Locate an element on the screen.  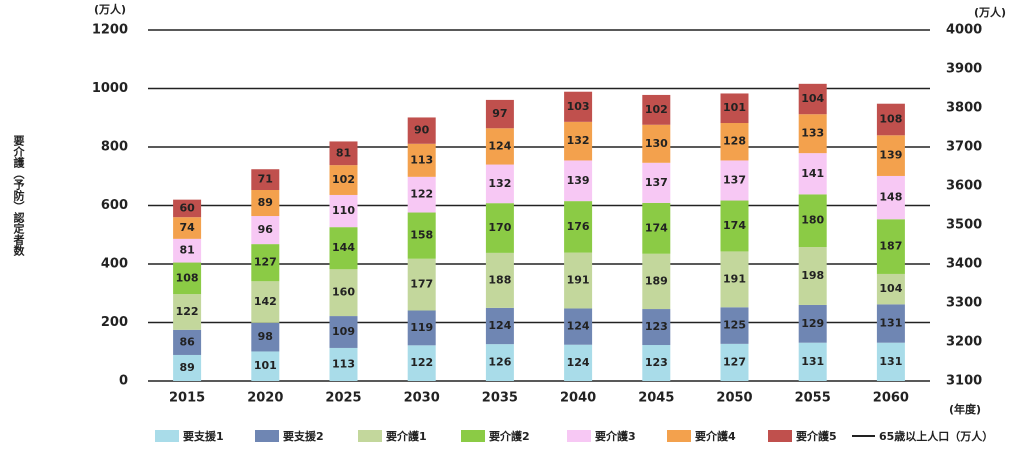
y-tick-label: 600 is located at coordinates (114, 205).